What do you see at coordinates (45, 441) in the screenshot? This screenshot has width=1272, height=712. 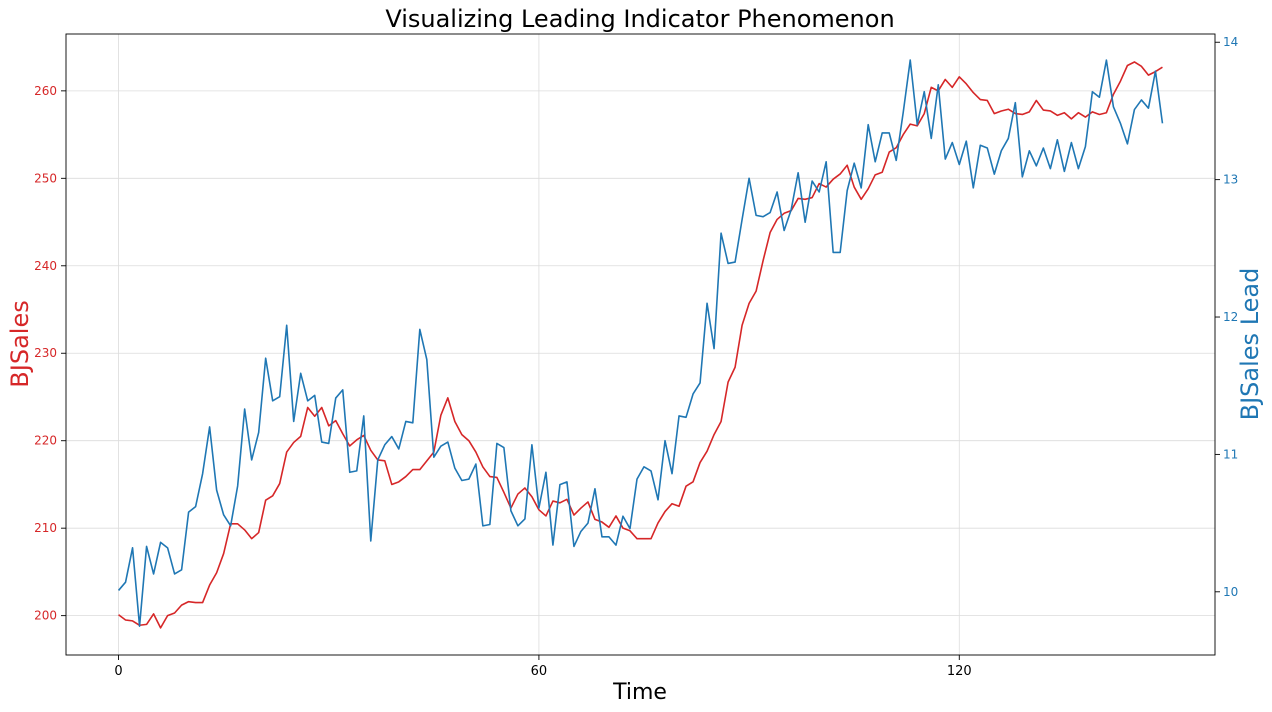 I see `left-y-tick-label: 220` at bounding box center [45, 441].